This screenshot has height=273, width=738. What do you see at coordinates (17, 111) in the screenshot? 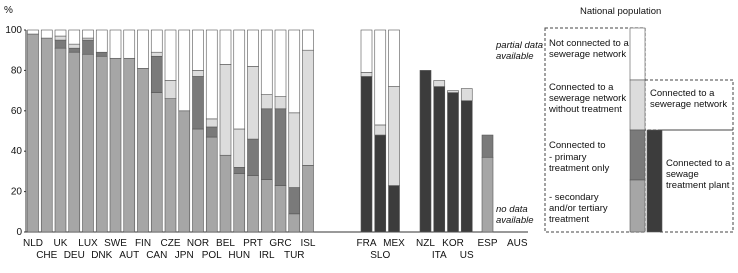
I see `y-tick-label: 60` at bounding box center [17, 111].